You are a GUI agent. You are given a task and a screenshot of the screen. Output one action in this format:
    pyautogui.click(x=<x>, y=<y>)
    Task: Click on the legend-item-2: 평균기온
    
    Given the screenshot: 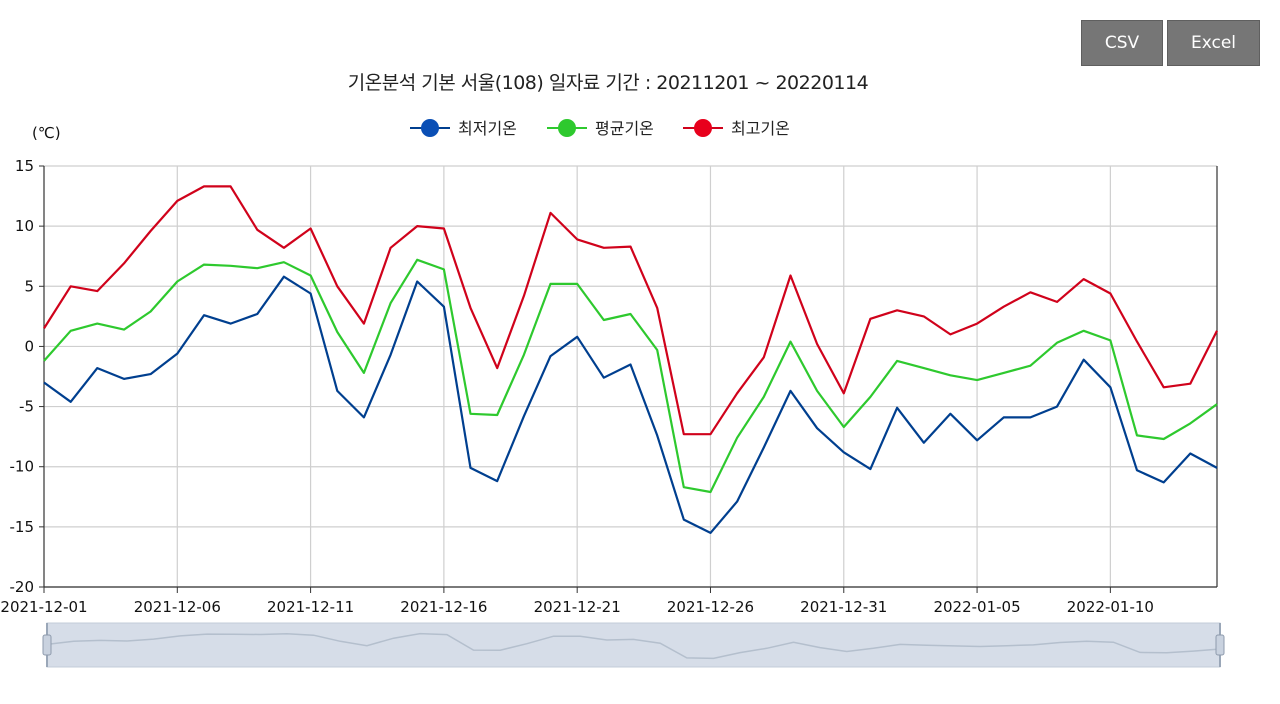 What is the action you would take?
    pyautogui.click(x=600, y=128)
    